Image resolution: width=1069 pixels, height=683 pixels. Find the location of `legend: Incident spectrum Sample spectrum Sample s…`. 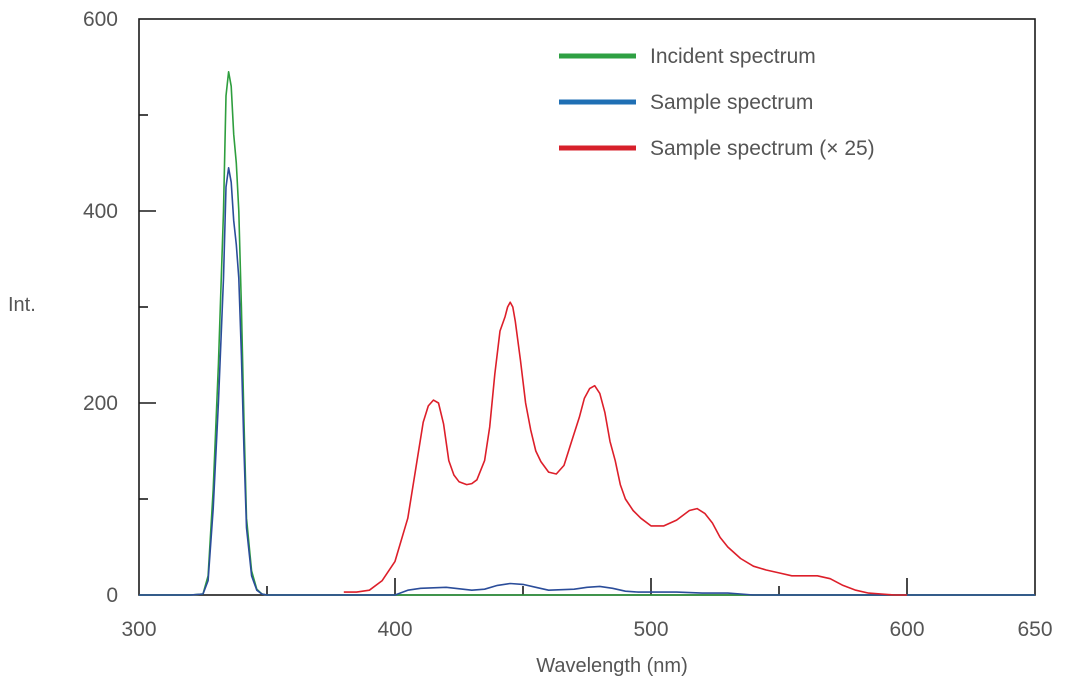

legend: Incident spectrum Sample spectrum Sample s… is located at coordinates (717, 102).